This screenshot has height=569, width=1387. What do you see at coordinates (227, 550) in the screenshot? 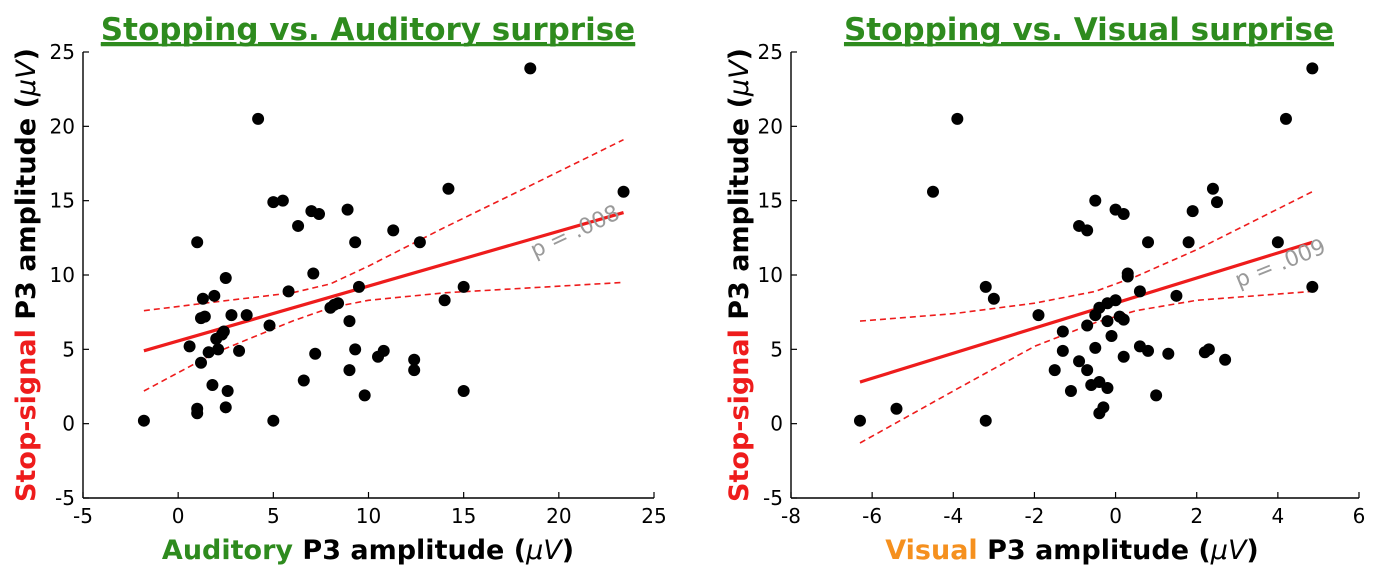
I see `x-axis-label-colored: Auditory` at bounding box center [227, 550].